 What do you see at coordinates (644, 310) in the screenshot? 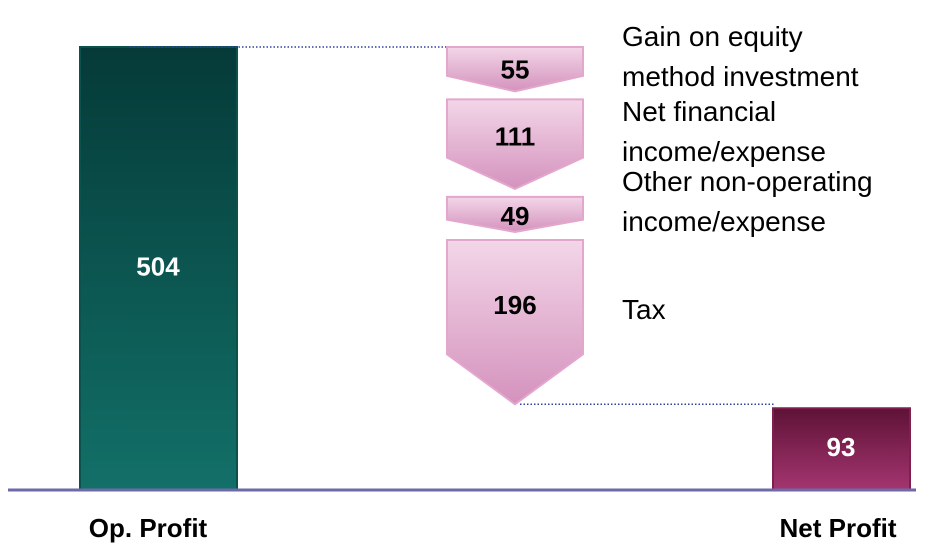
I see `step-label: Tax` at bounding box center [644, 310].